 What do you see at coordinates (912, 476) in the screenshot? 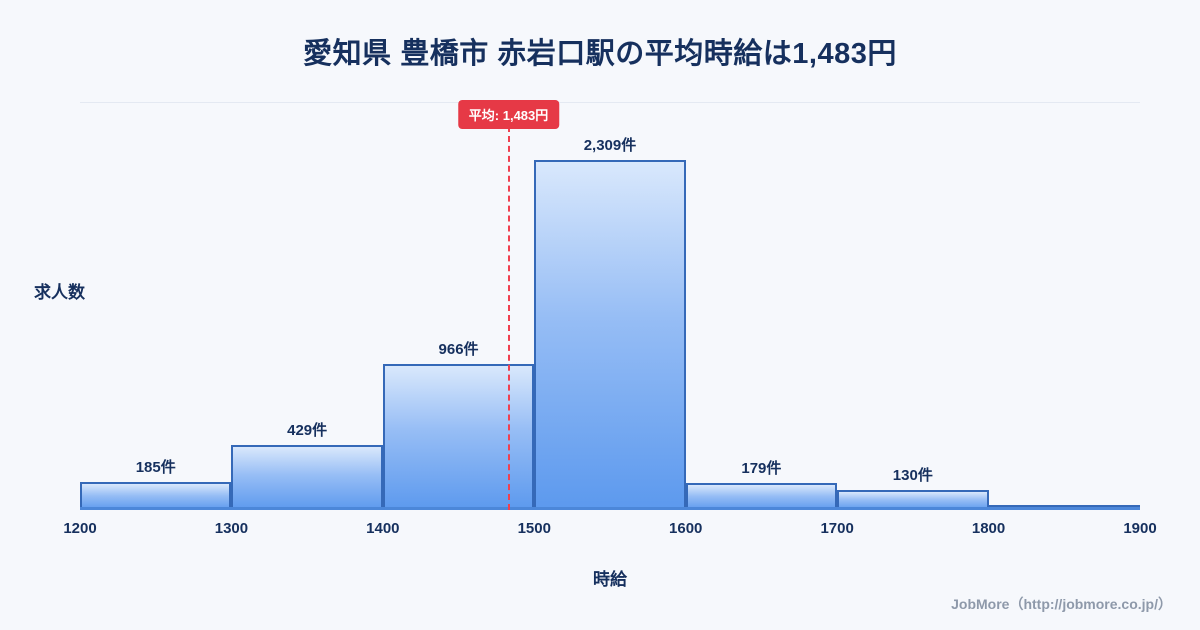
I see `bar-value-label: 130件` at bounding box center [912, 476].